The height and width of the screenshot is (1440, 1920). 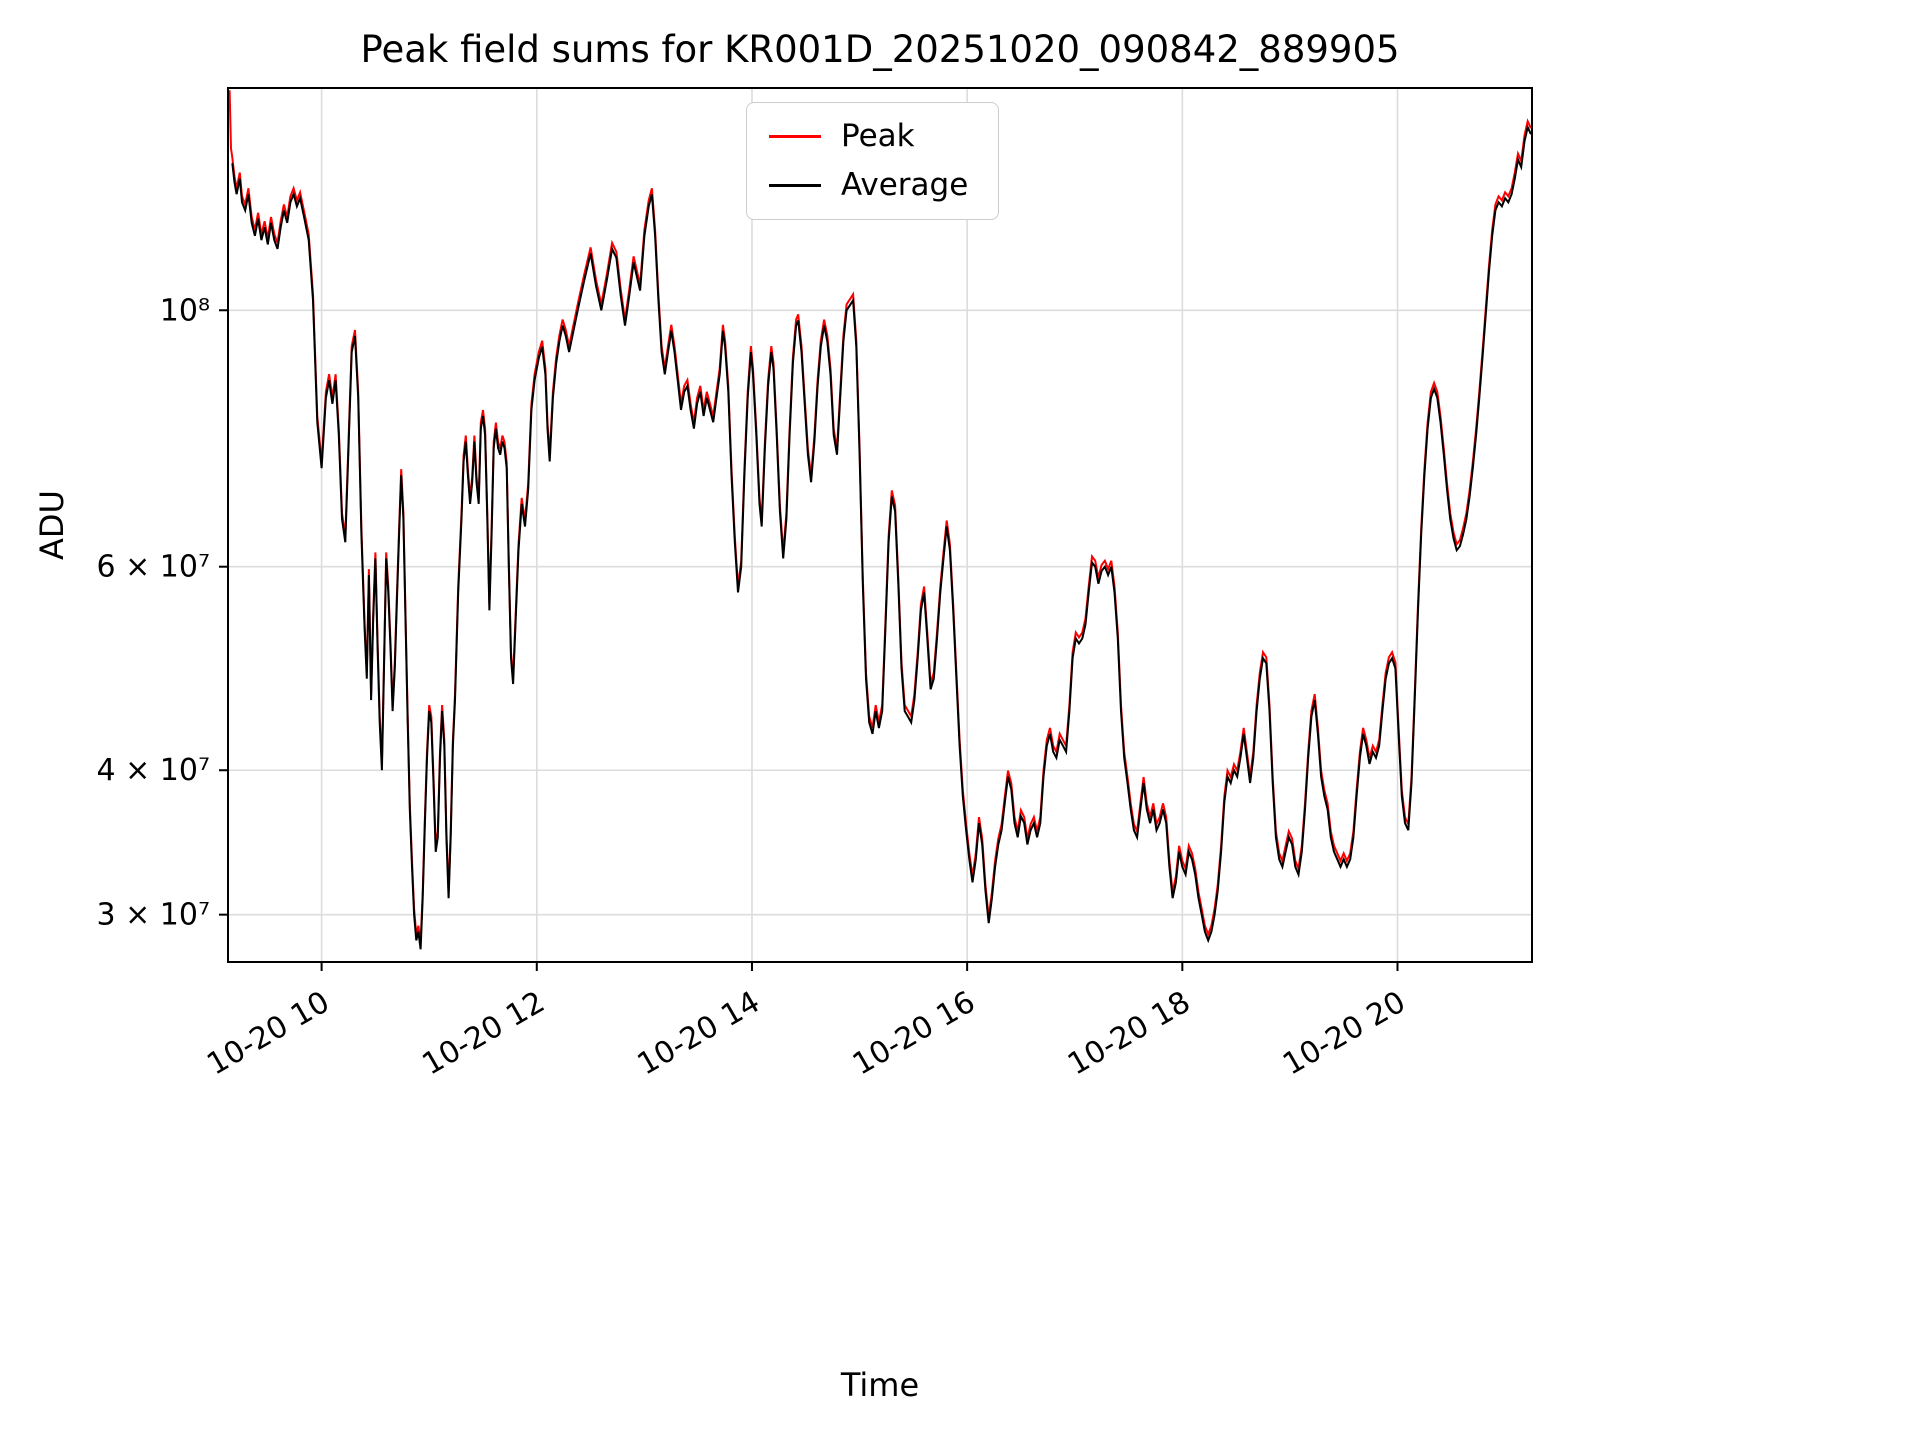 I want to click on x-axis-label: Time, so click(x=880, y=1385).